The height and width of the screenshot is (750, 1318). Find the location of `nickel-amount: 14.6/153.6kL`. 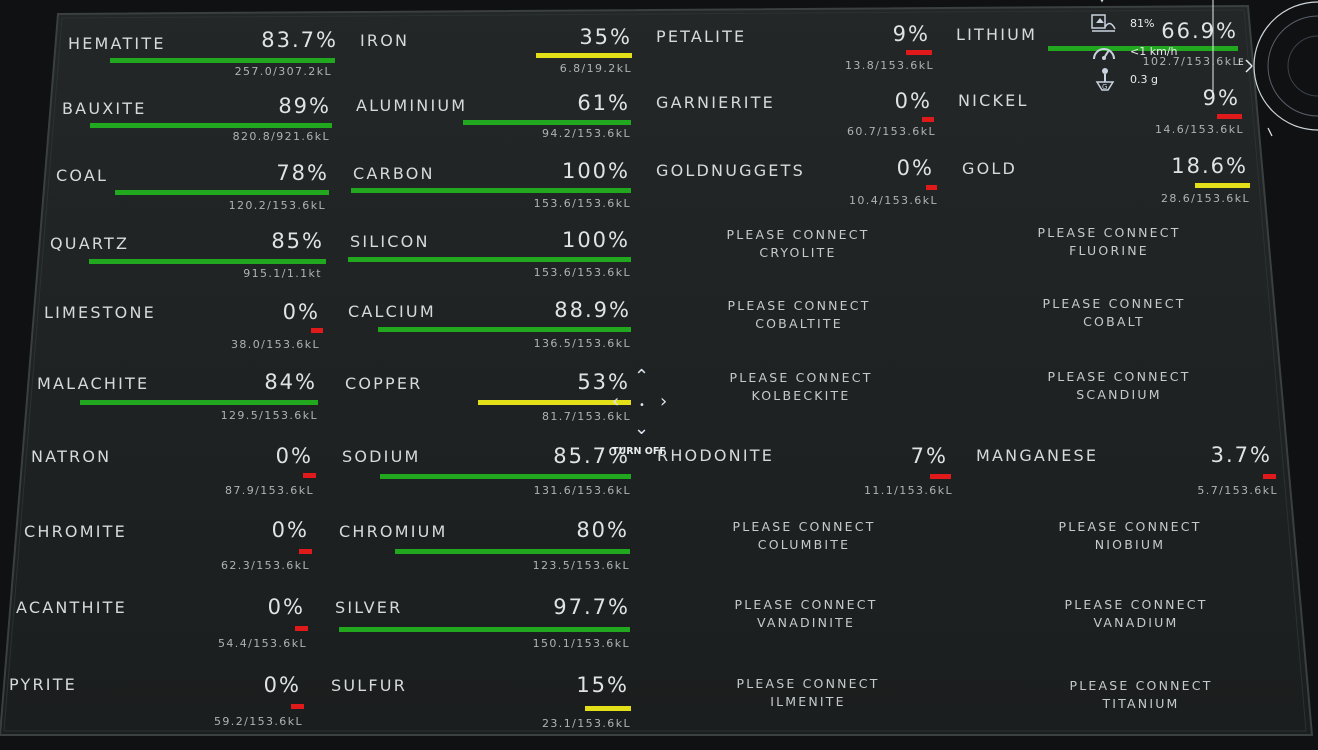

nickel-amount: 14.6/153.6kL is located at coordinates (1199, 129).